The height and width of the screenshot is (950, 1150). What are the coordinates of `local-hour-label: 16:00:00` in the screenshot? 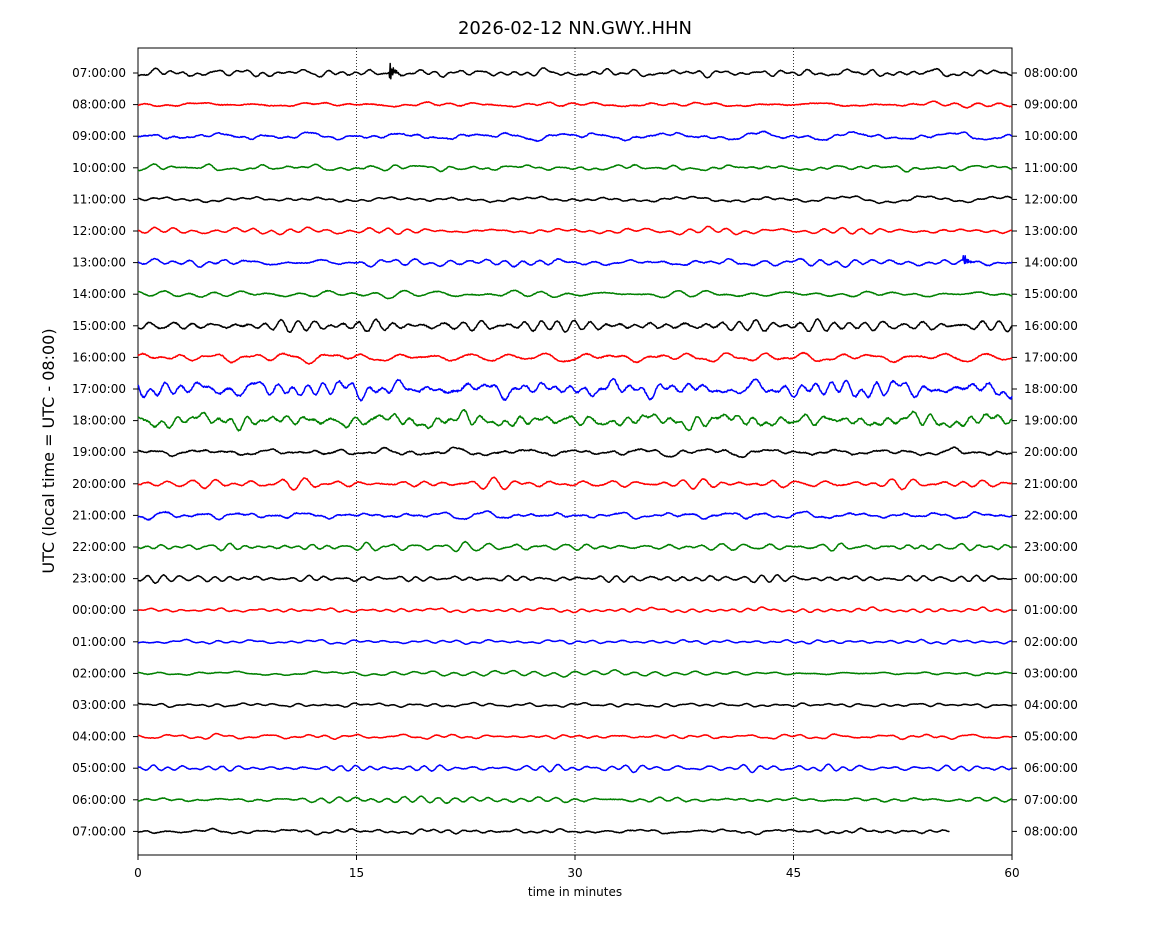 It's located at (1051, 326).